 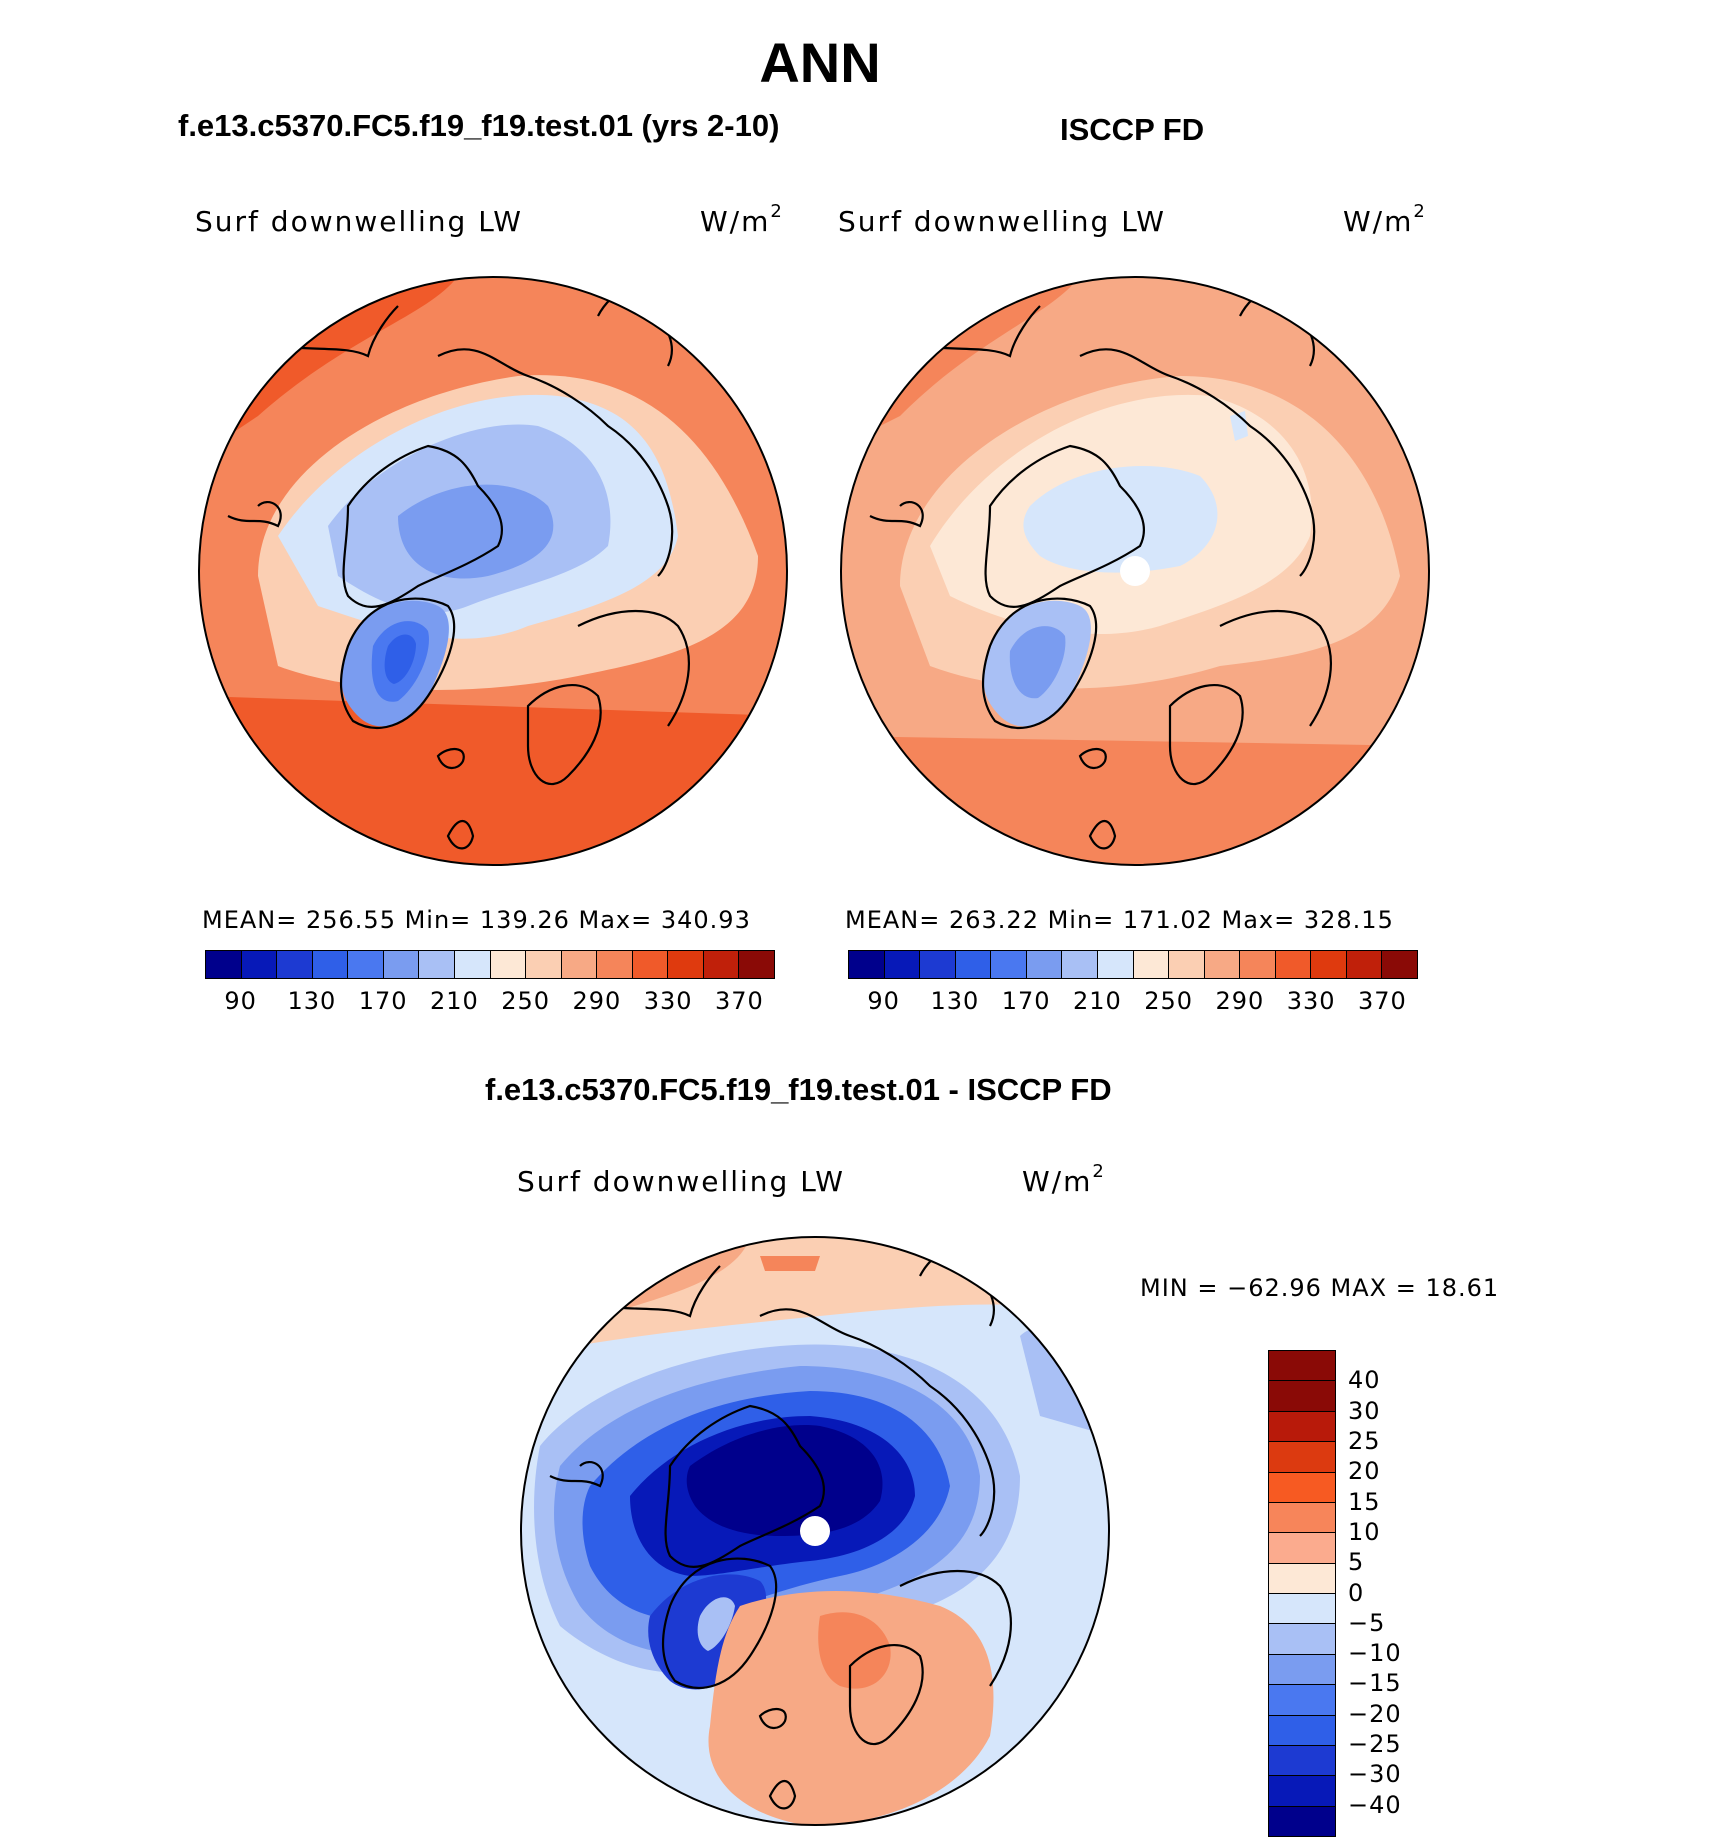 What do you see at coordinates (1002, 221) in the screenshot?
I see `panel2-var-label: Surf downwelling LW` at bounding box center [1002, 221].